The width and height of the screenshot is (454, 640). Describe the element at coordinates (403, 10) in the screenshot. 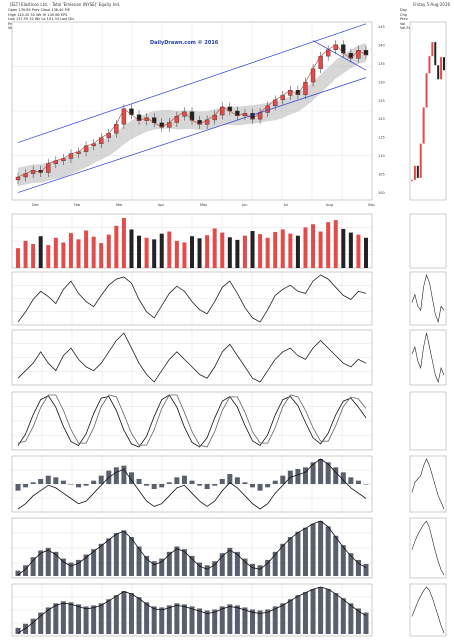

I see `stat-line: Day` at that location.